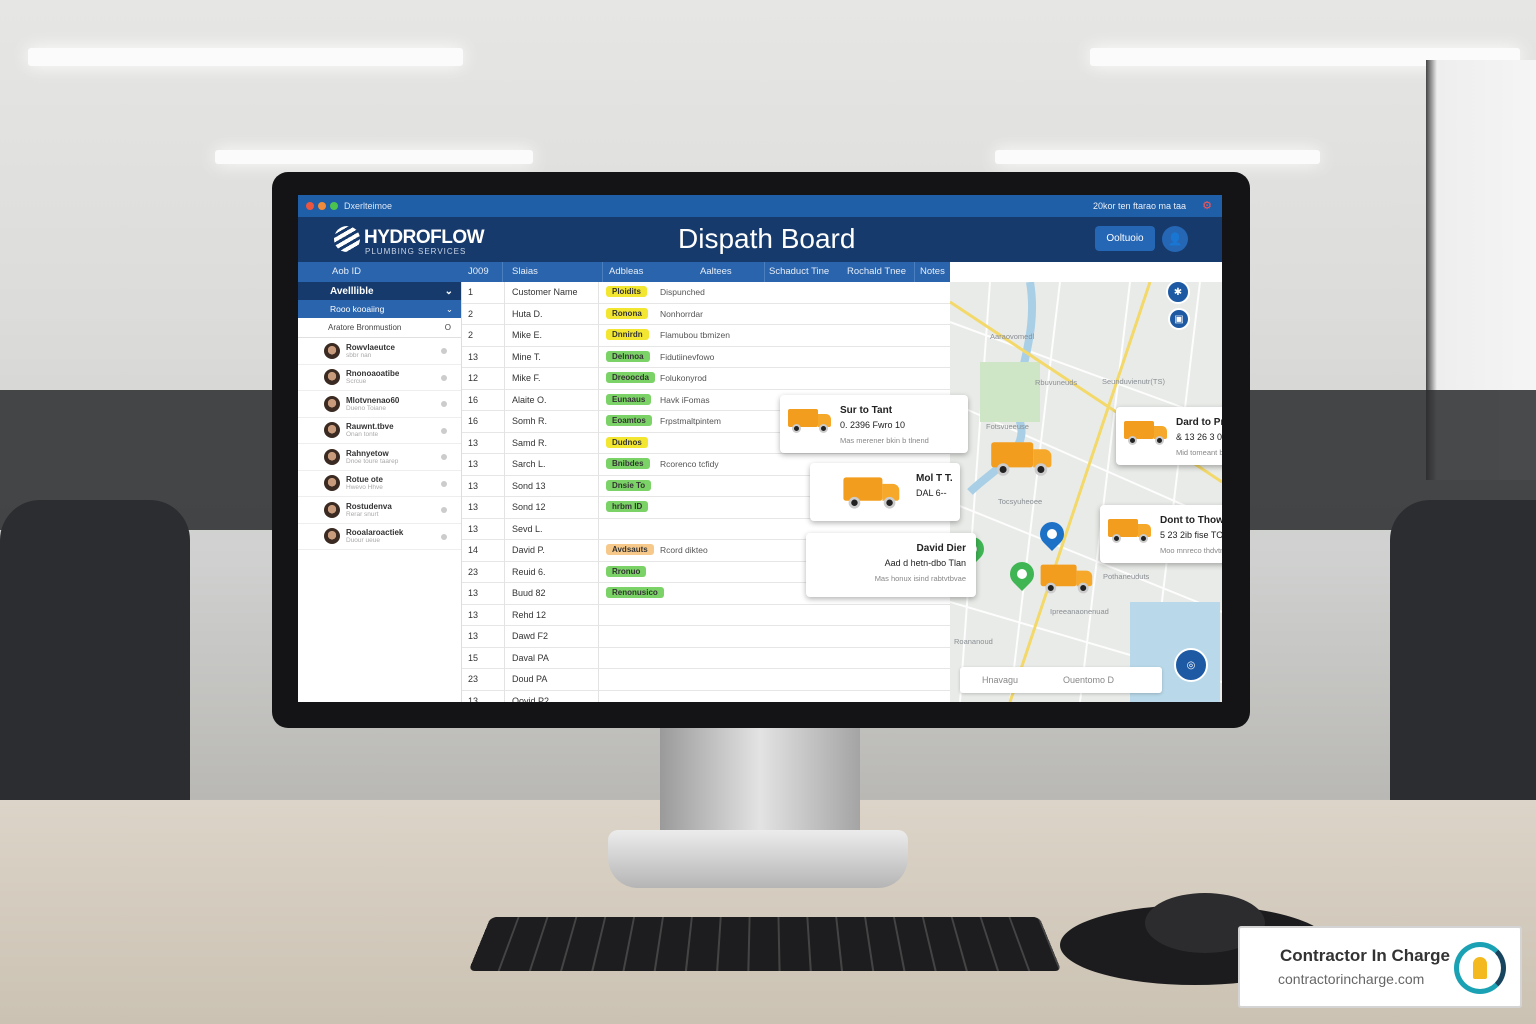 This screenshot has width=1536, height=1024. What do you see at coordinates (379, 431) in the screenshot?
I see `technician-item: Rauwnt.tbve Onan tonte` at bounding box center [379, 431].